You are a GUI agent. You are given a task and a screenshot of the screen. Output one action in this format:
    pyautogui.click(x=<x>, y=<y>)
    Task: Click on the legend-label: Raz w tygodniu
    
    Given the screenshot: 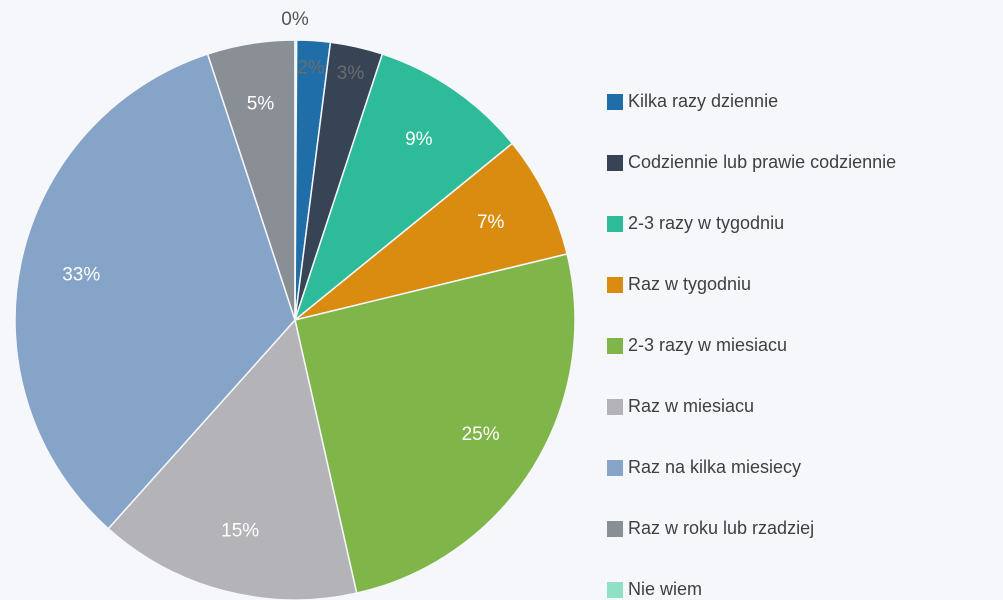 What is the action you would take?
    pyautogui.click(x=689, y=284)
    